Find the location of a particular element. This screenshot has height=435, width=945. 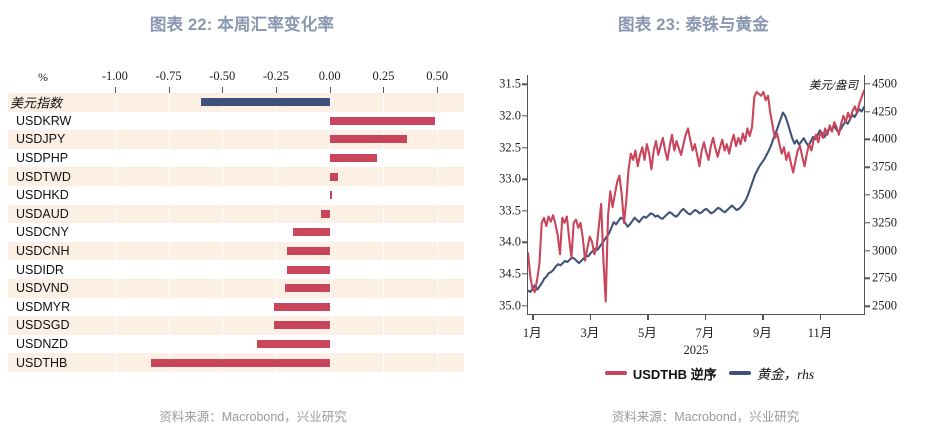

bar-category-label: USDTHB is located at coordinates (42, 362).